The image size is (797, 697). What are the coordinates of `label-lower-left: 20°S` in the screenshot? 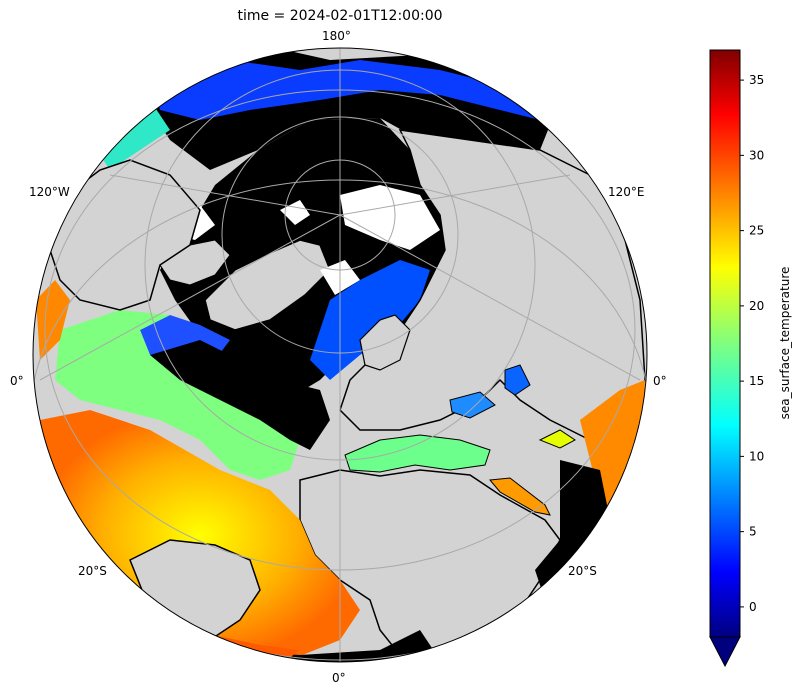 It's located at (92, 571).